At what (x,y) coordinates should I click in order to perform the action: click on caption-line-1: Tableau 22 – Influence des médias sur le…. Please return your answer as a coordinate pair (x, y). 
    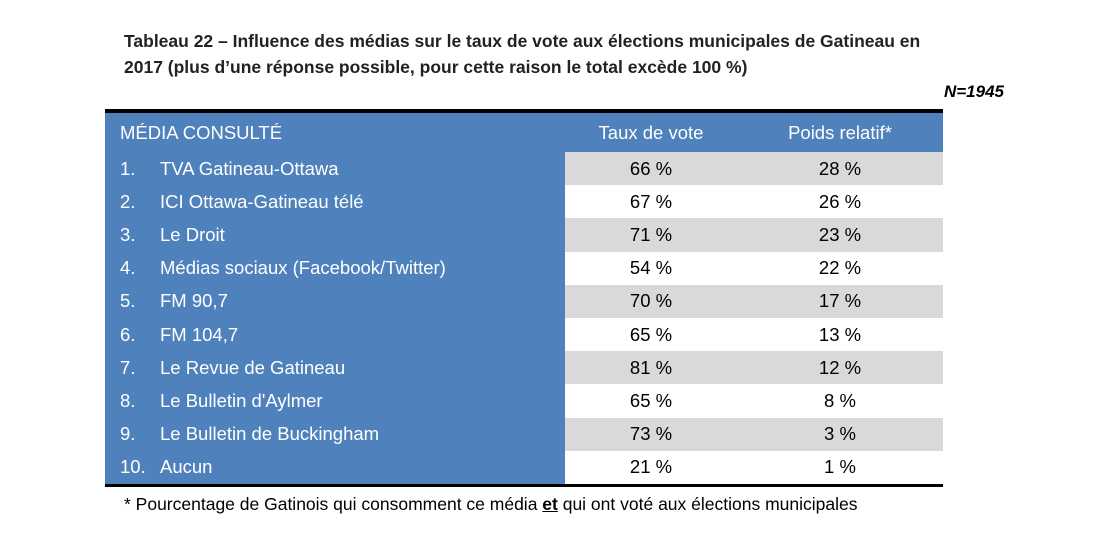
    Looking at the image, I should click on (522, 41).